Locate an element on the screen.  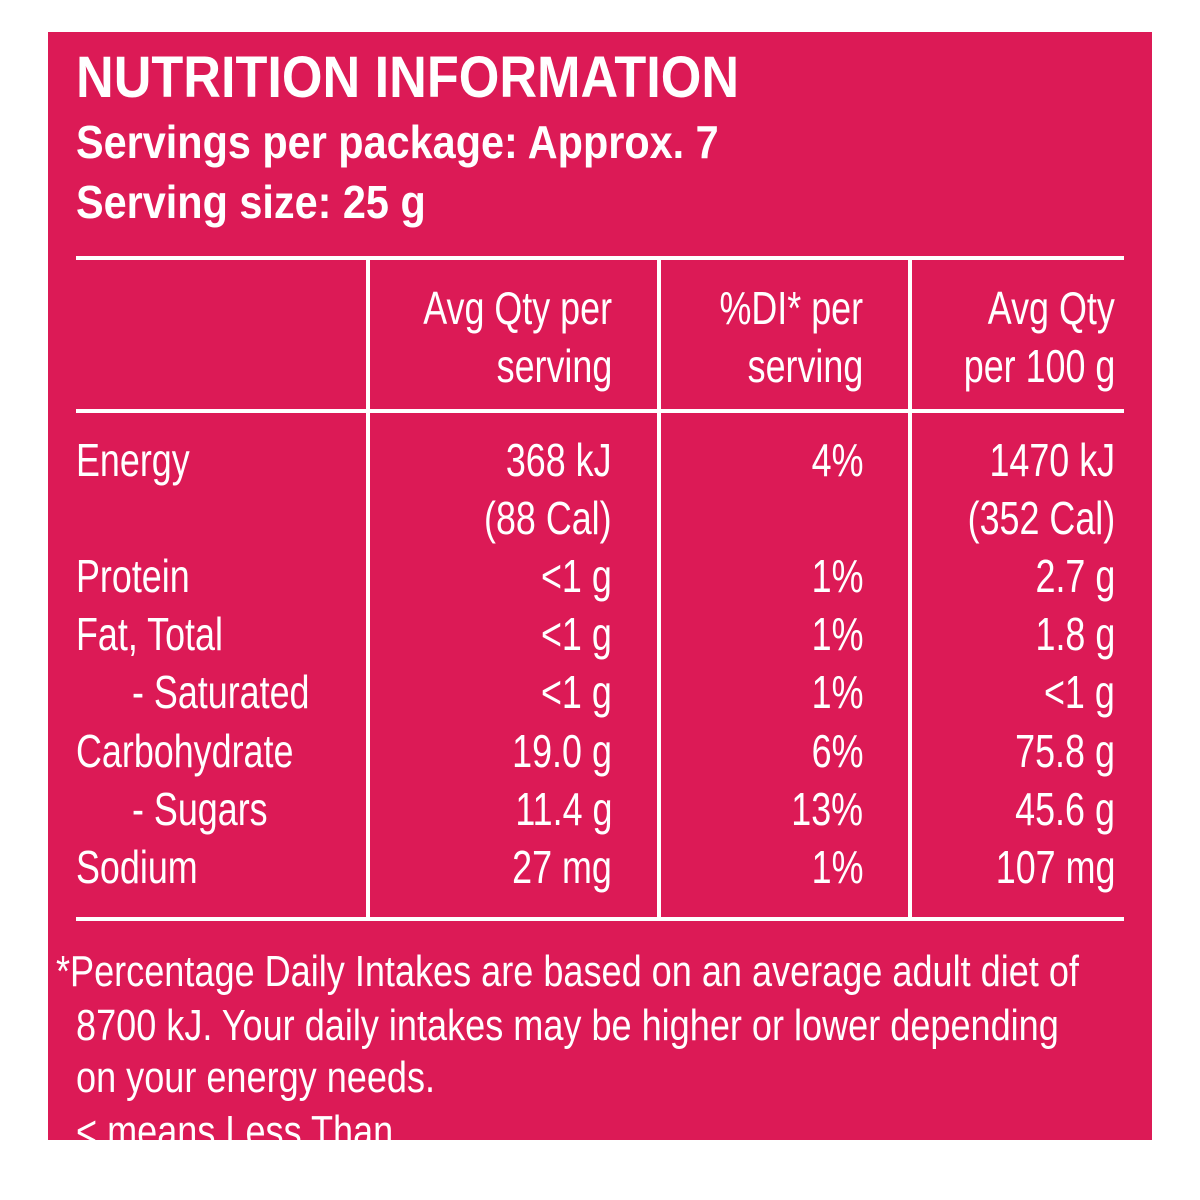
servings-per-package: Servings per package: Approx. 7 is located at coordinates (397, 142).